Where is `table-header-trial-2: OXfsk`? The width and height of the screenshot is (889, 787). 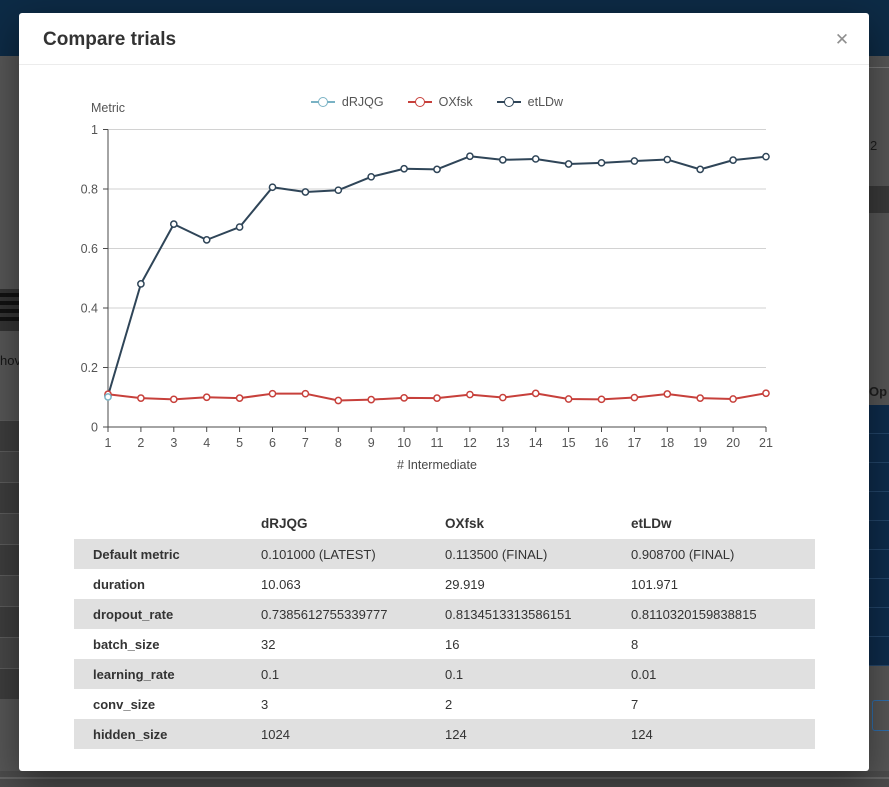
table-header-trial-2: OXfsk is located at coordinates (465, 523).